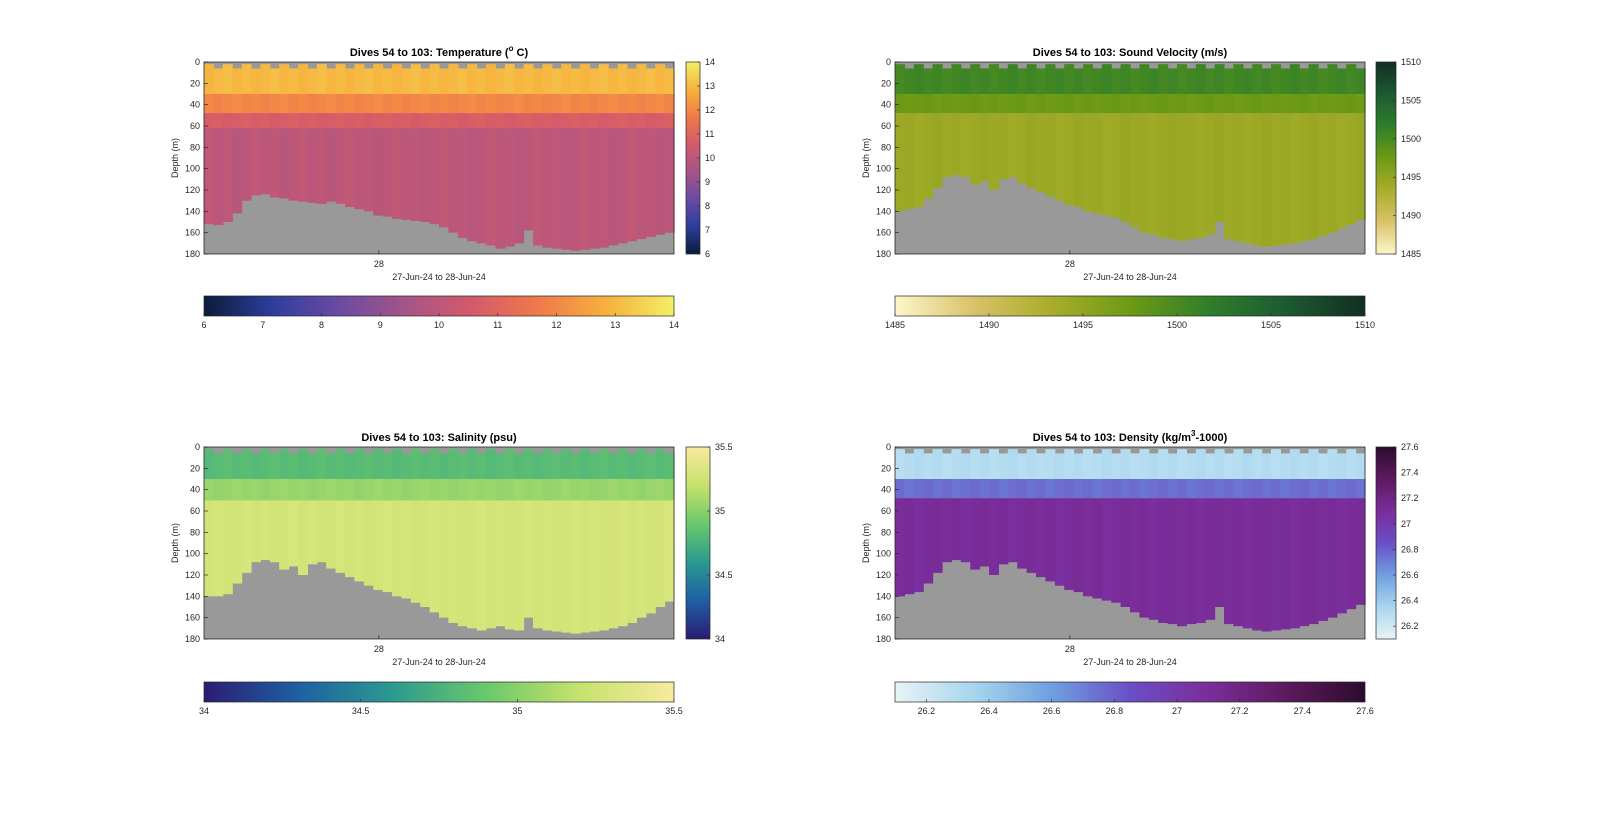 This screenshot has width=1600, height=830. What do you see at coordinates (1130, 436) in the screenshot?
I see `chart-title: Dives 54 to 103: Density (kg/m3-1000)` at bounding box center [1130, 436].